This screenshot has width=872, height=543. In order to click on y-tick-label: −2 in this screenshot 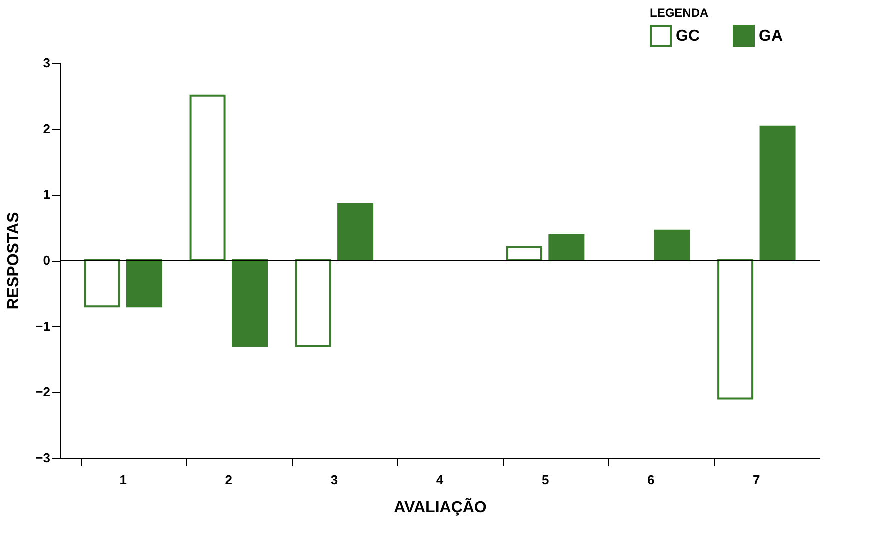, I will do `click(43, 392)`.